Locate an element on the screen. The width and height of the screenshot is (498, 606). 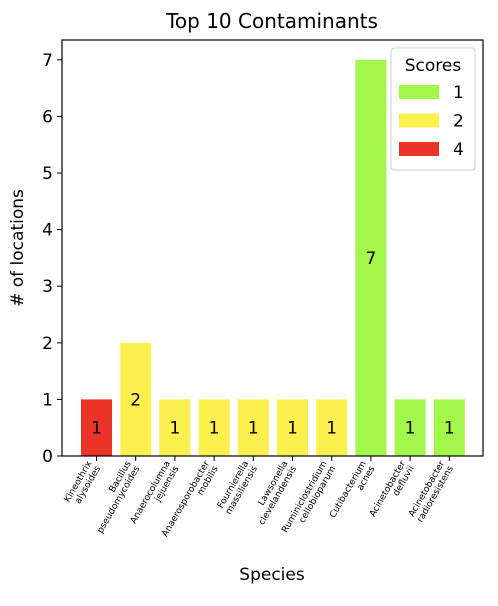
bar-value-label: 7 is located at coordinates (370, 259).